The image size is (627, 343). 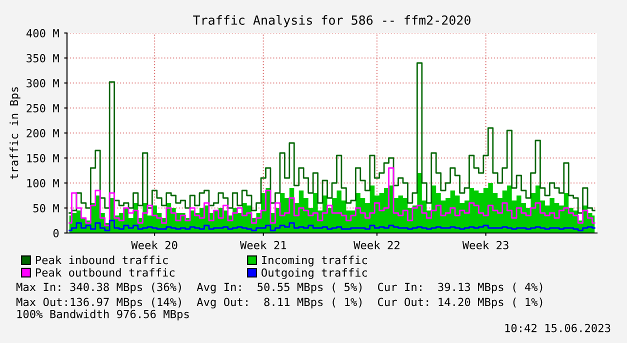 I want to click on y-tick-label: 200 M, so click(x=42, y=133).